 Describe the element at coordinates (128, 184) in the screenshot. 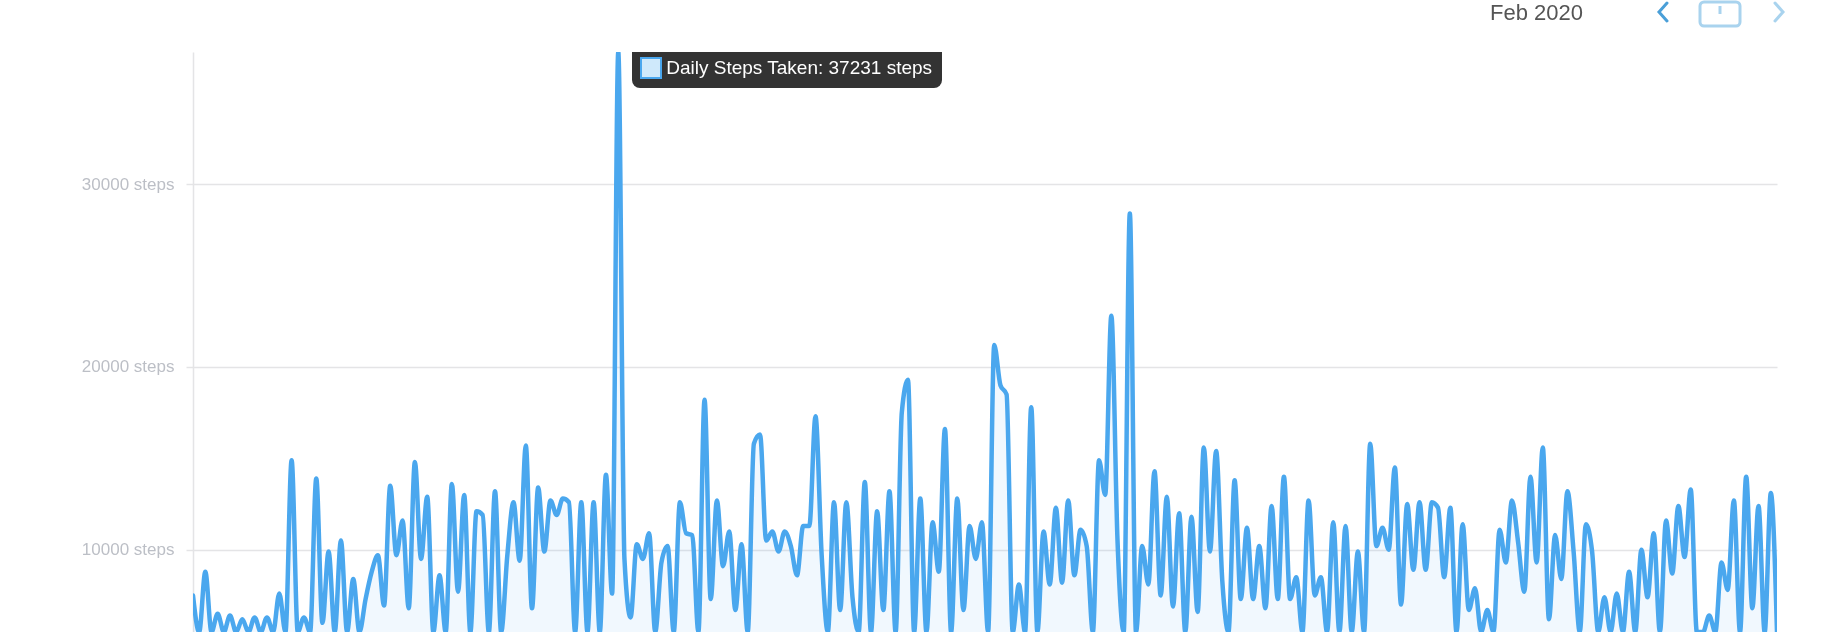

I see `y-tick-label: 30000 steps` at that location.